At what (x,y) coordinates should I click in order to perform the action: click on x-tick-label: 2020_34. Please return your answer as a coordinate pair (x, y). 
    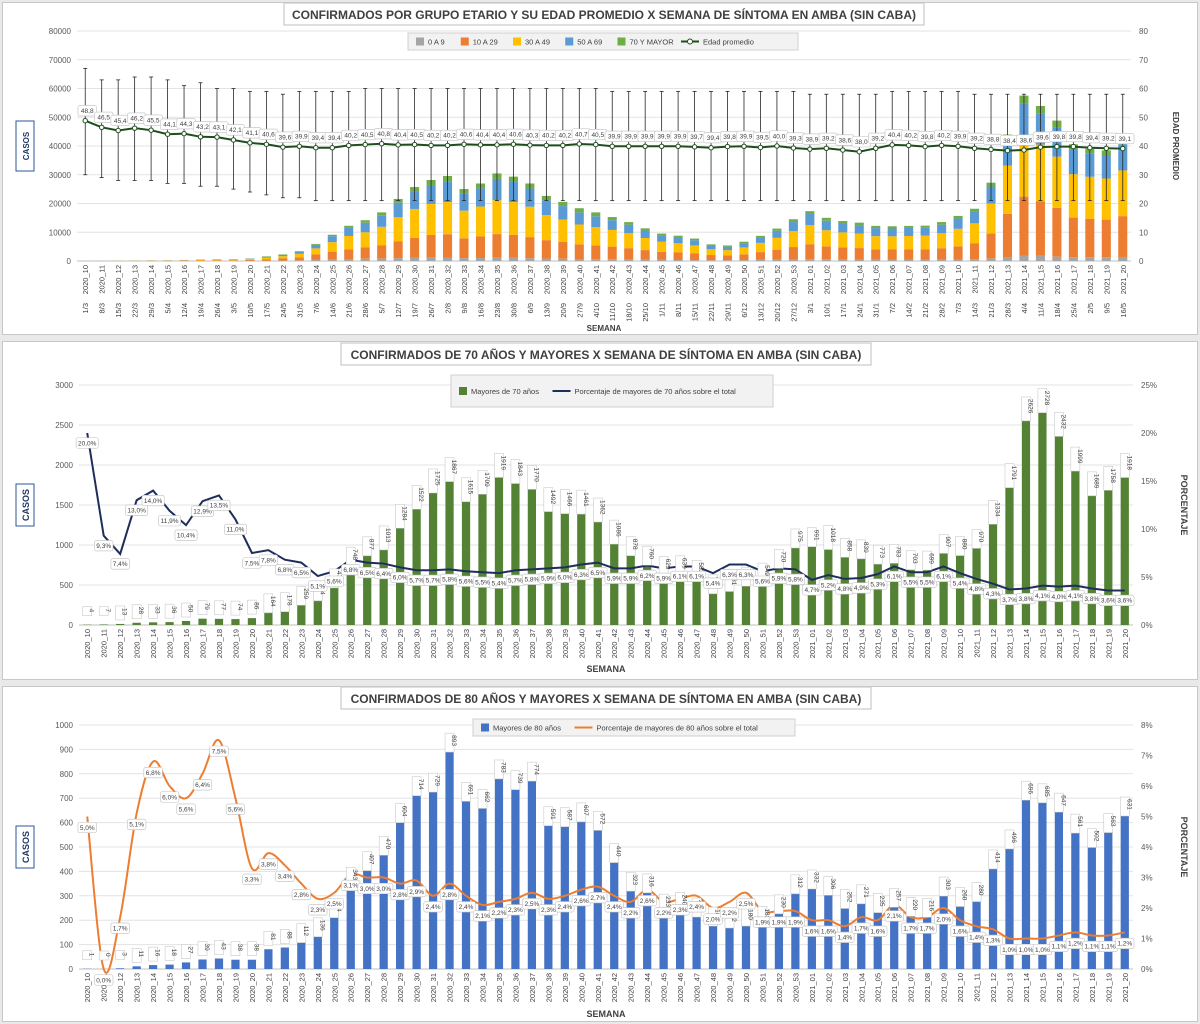
    Looking at the image, I should click on (482, 643).